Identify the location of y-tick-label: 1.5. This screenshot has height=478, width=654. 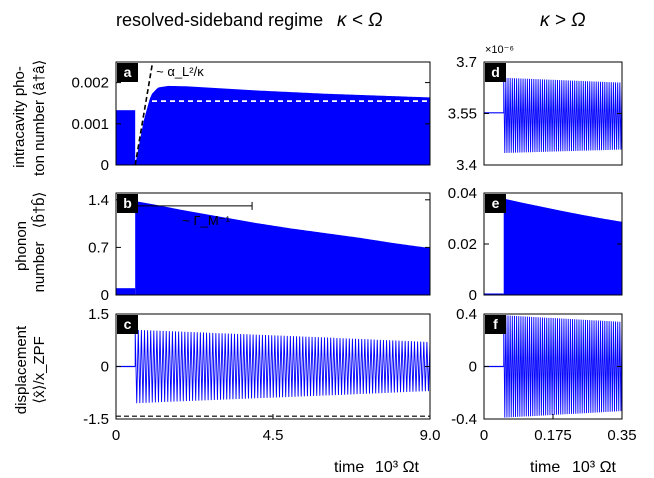
(98, 314).